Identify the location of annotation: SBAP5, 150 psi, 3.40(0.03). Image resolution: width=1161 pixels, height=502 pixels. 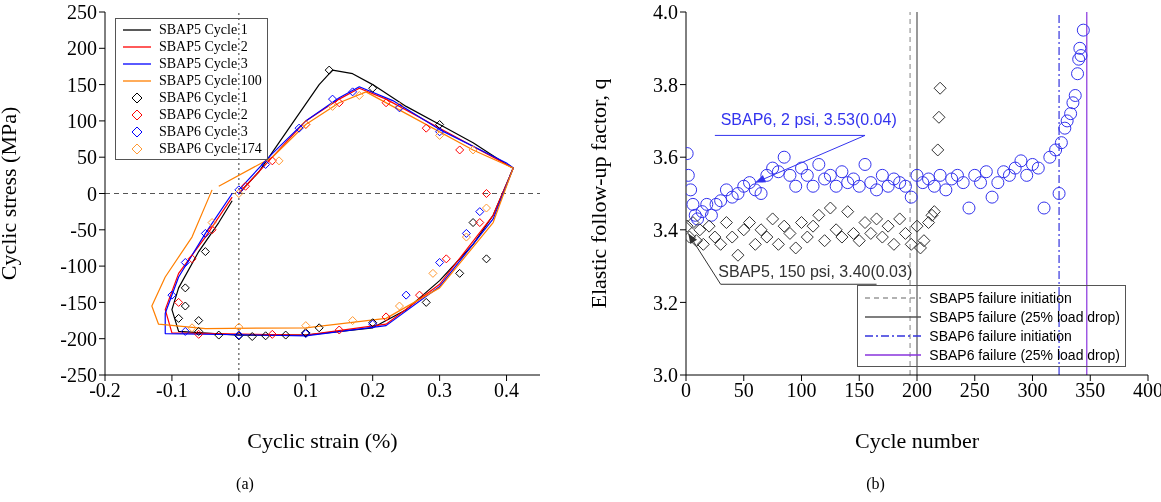
(815, 271).